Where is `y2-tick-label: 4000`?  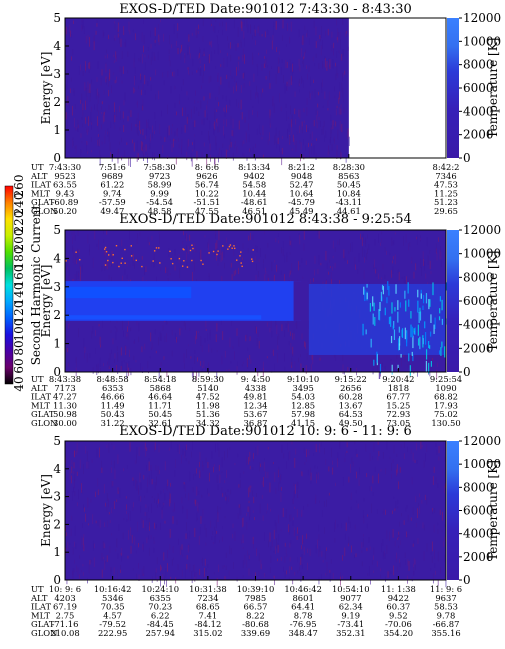
y2-tick-label: 4000 is located at coordinates (478, 111).